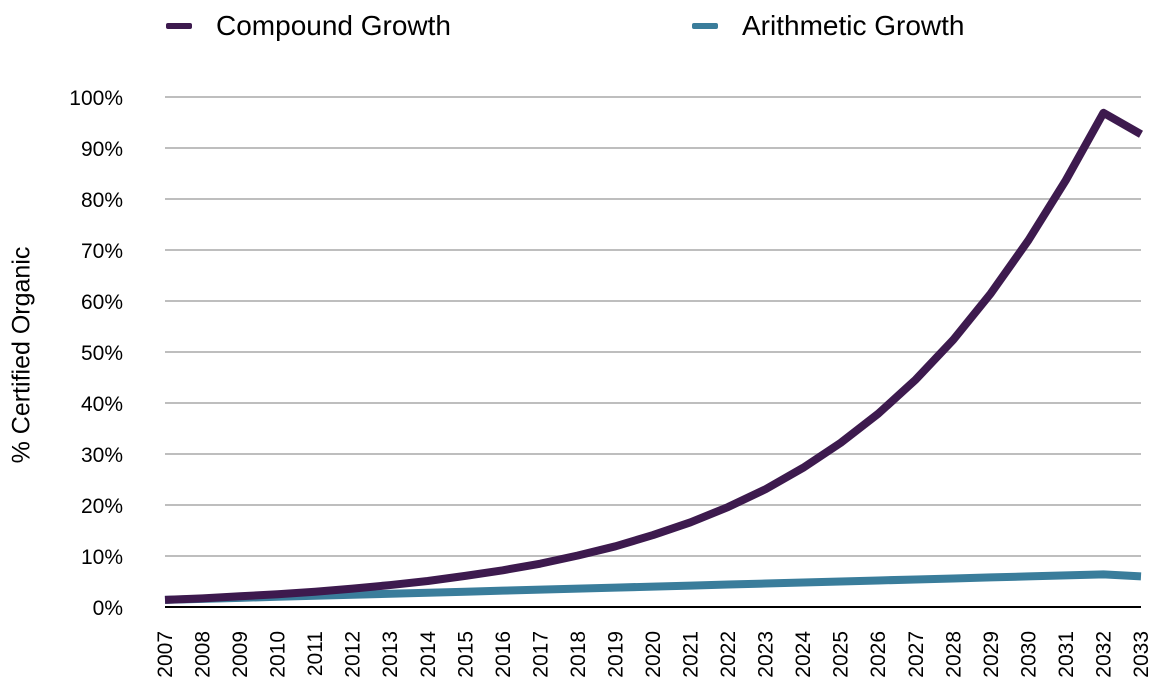 The height and width of the screenshot is (693, 1157). Describe the element at coordinates (1066, 654) in the screenshot. I see `x-tick-label: 2031` at that location.